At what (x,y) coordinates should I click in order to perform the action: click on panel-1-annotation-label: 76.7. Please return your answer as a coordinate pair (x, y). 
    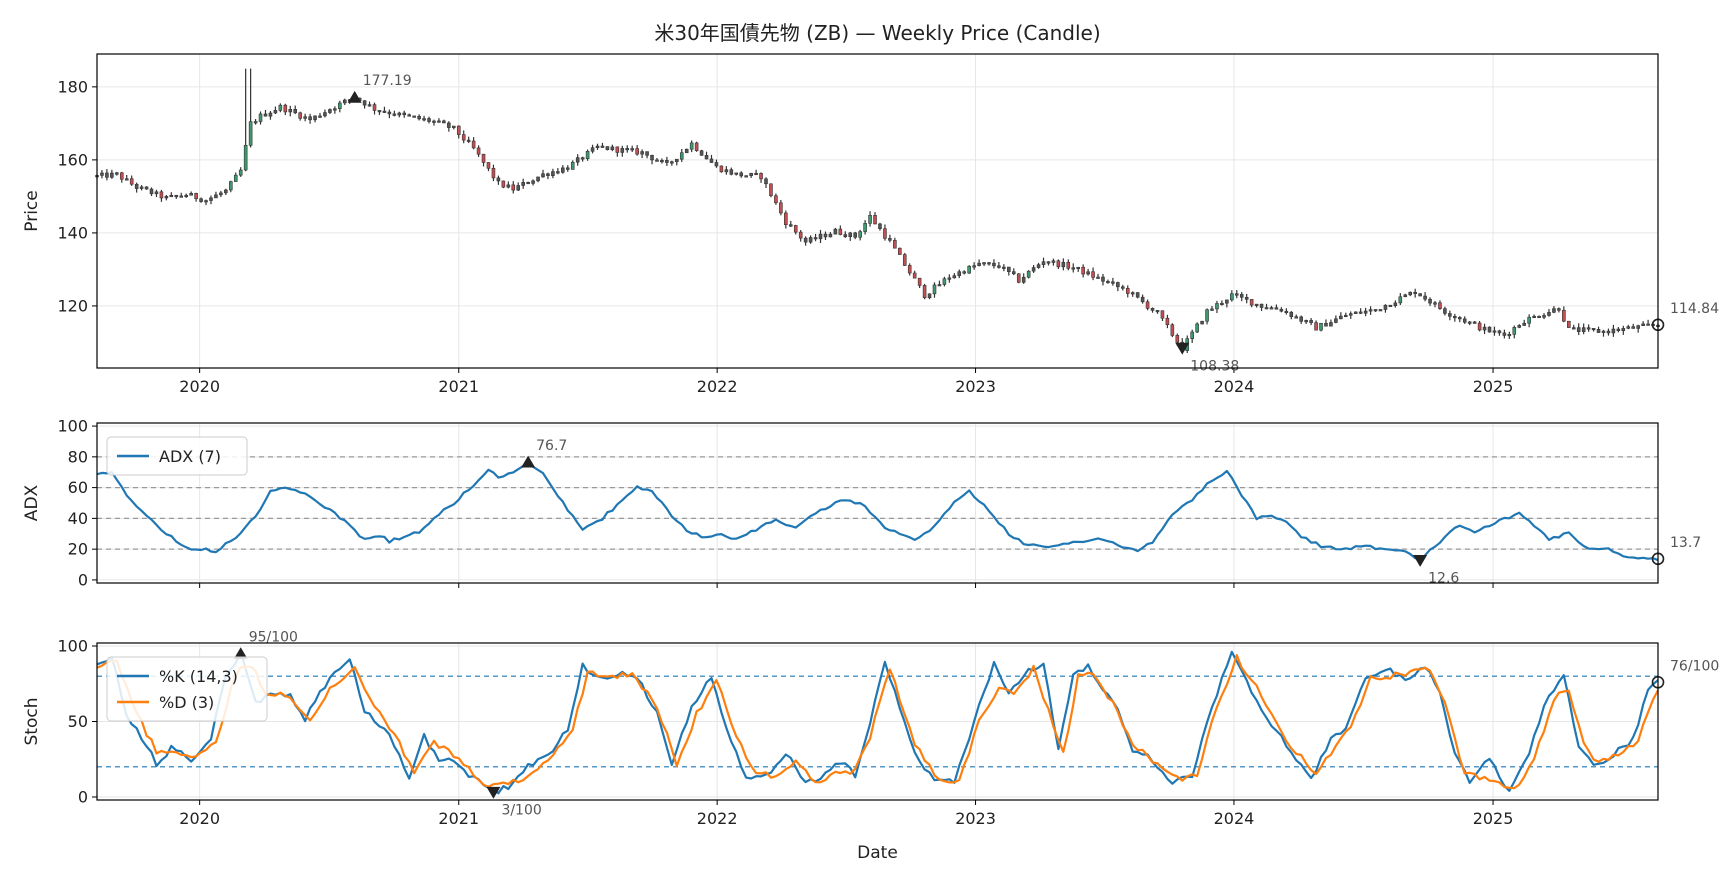
    Looking at the image, I should click on (551, 446).